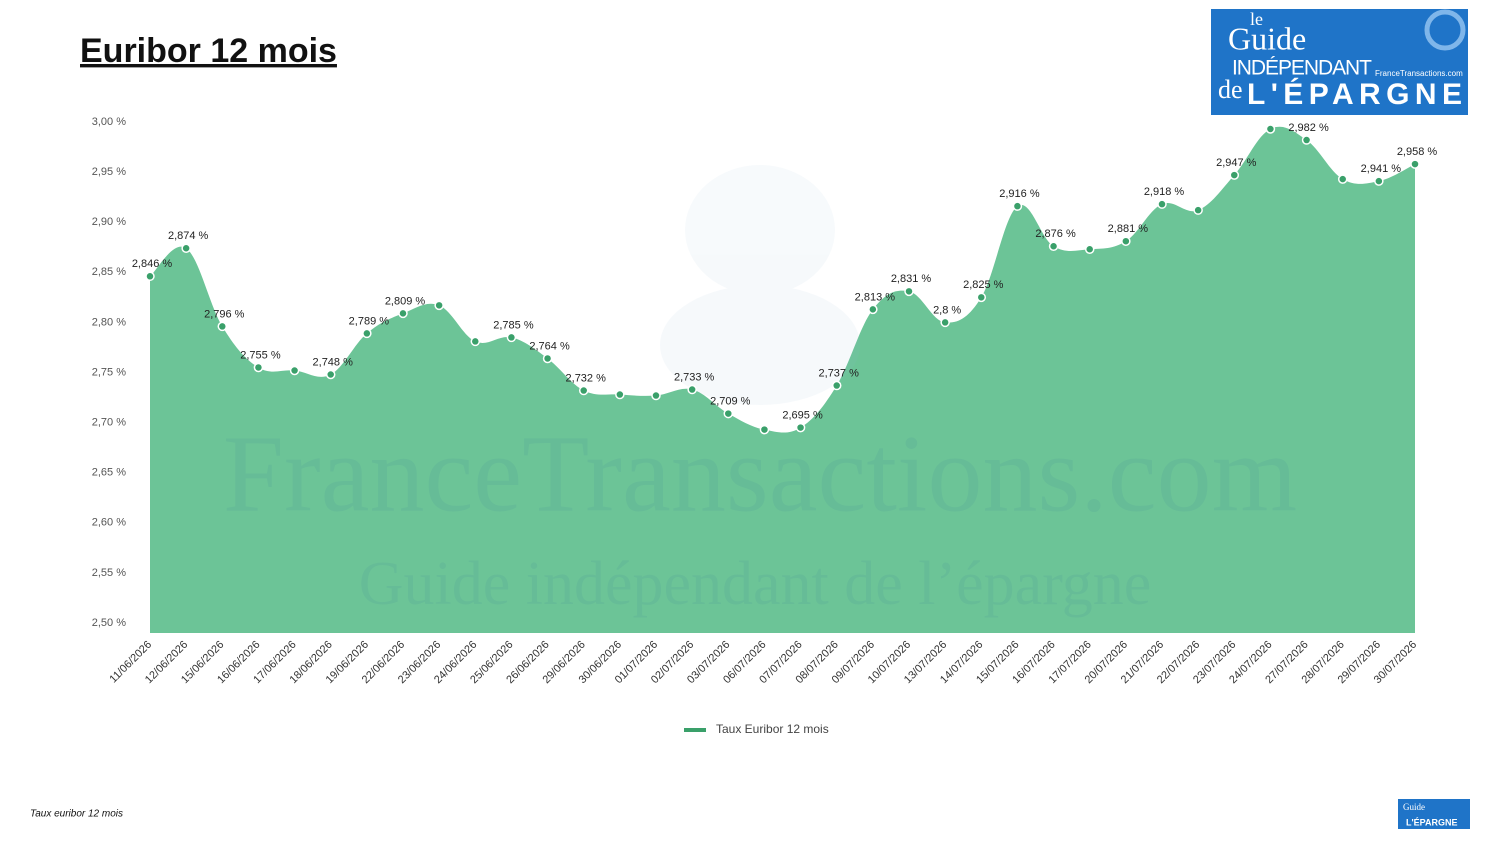 The image size is (1500, 844). What do you see at coordinates (152, 264) in the screenshot?
I see `data-label: 2,846 %` at bounding box center [152, 264].